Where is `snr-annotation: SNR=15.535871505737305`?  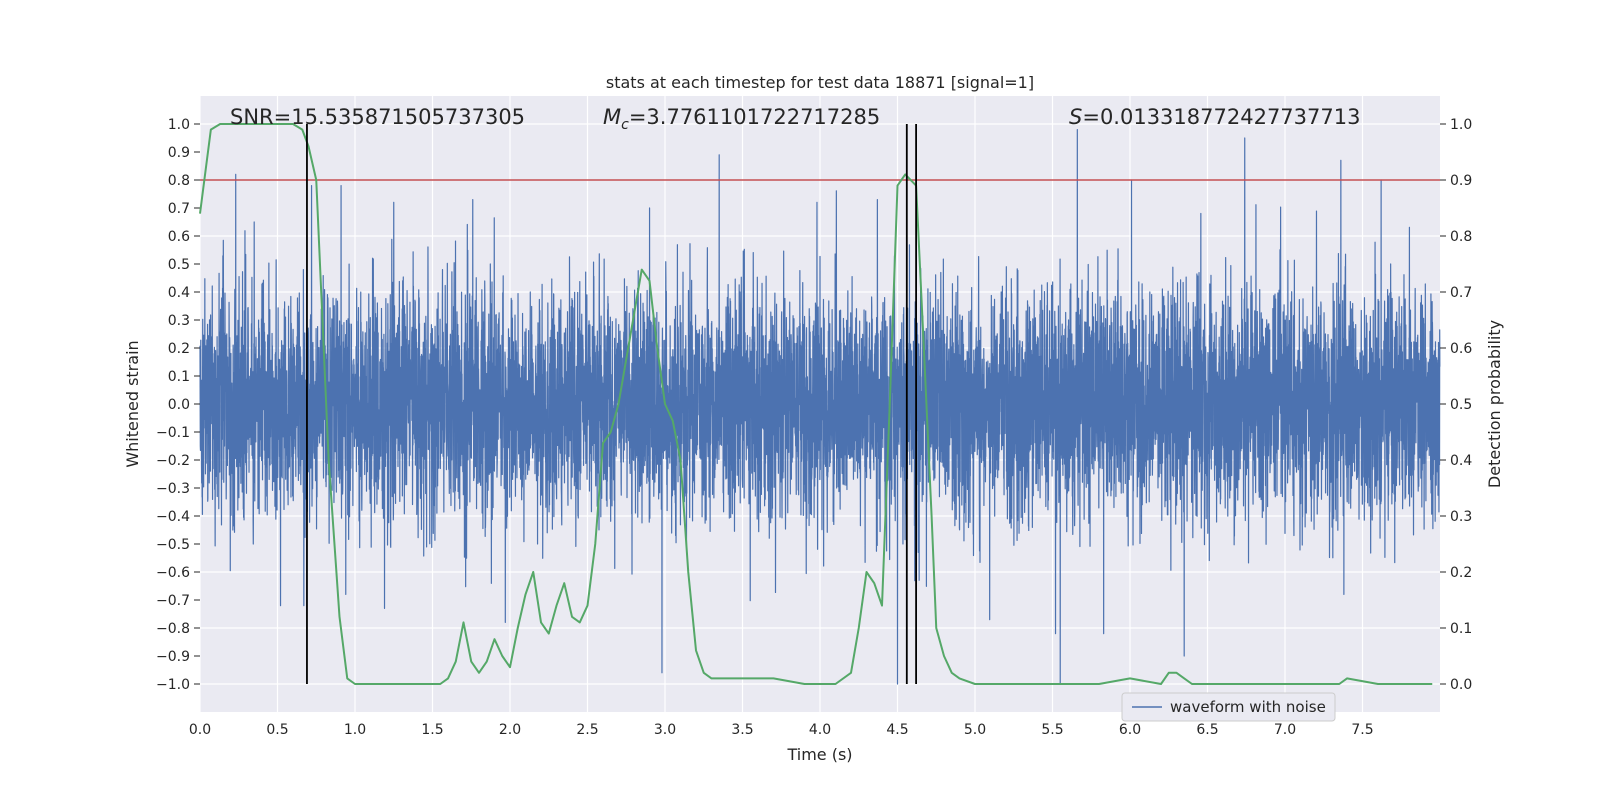
snr-annotation: SNR=15.535871505737305 is located at coordinates (377, 117).